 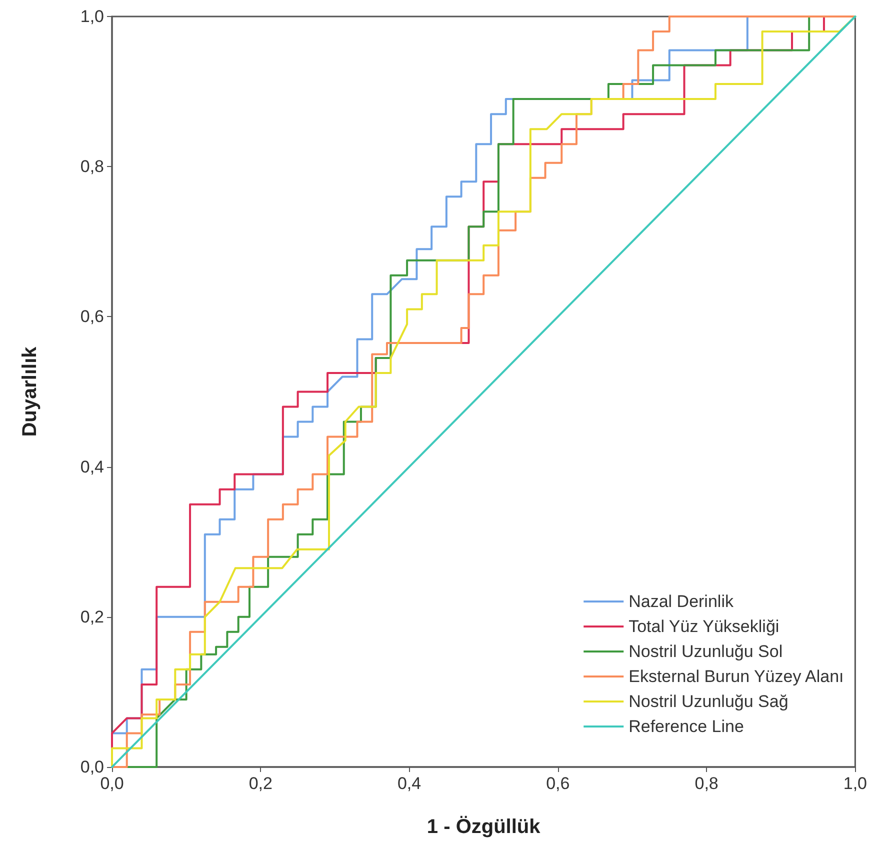 What do you see at coordinates (409, 783) in the screenshot?
I see `x-tick-label: 0,4` at bounding box center [409, 783].